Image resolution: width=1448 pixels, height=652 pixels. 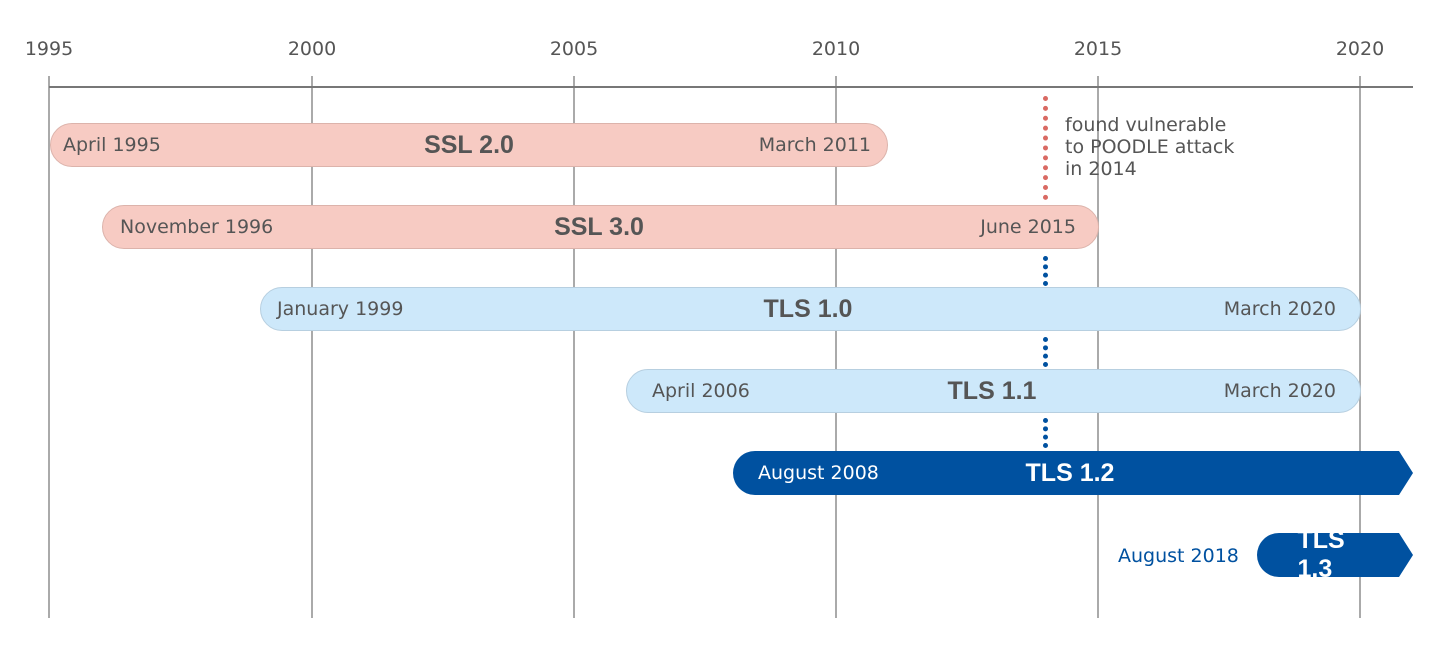 I want to click on end-date: June 2015, so click(x=1028, y=227).